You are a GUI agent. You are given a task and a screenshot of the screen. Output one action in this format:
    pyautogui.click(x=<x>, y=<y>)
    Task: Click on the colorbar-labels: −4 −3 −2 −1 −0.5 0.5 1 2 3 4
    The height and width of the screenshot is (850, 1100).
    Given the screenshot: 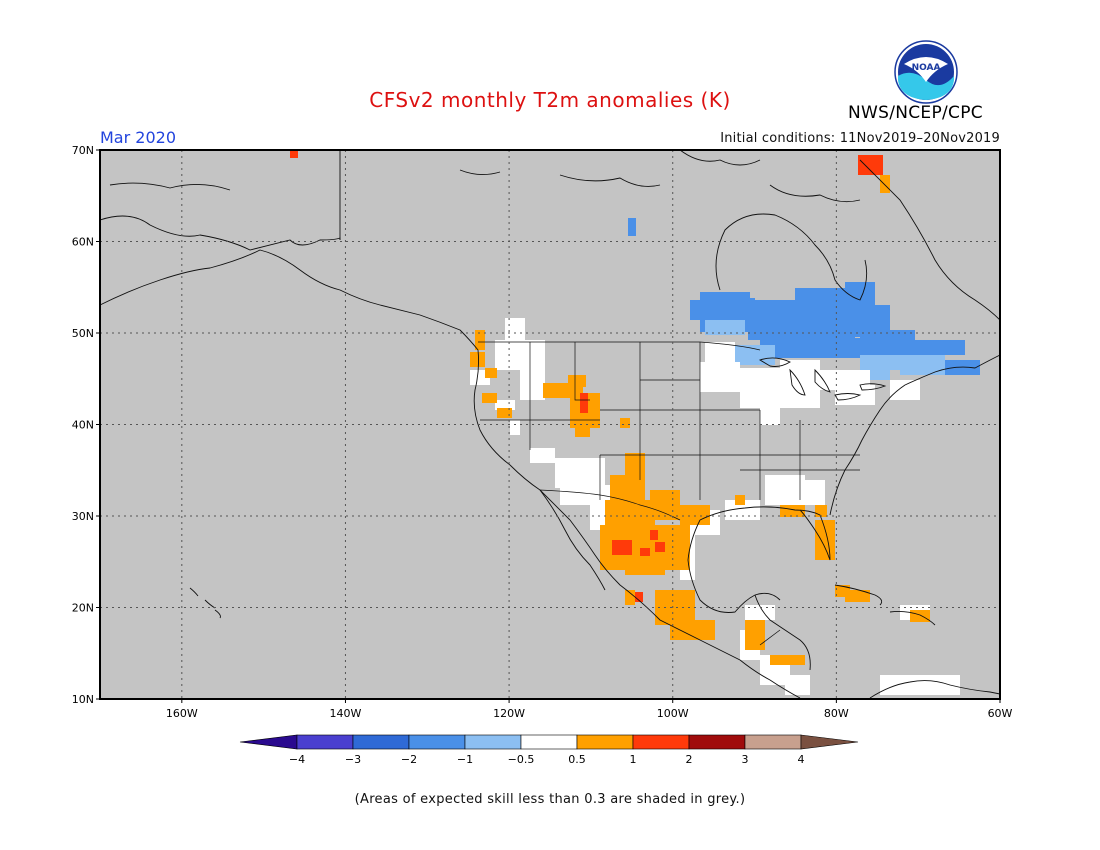 What is the action you would take?
    pyautogui.click(x=547, y=759)
    